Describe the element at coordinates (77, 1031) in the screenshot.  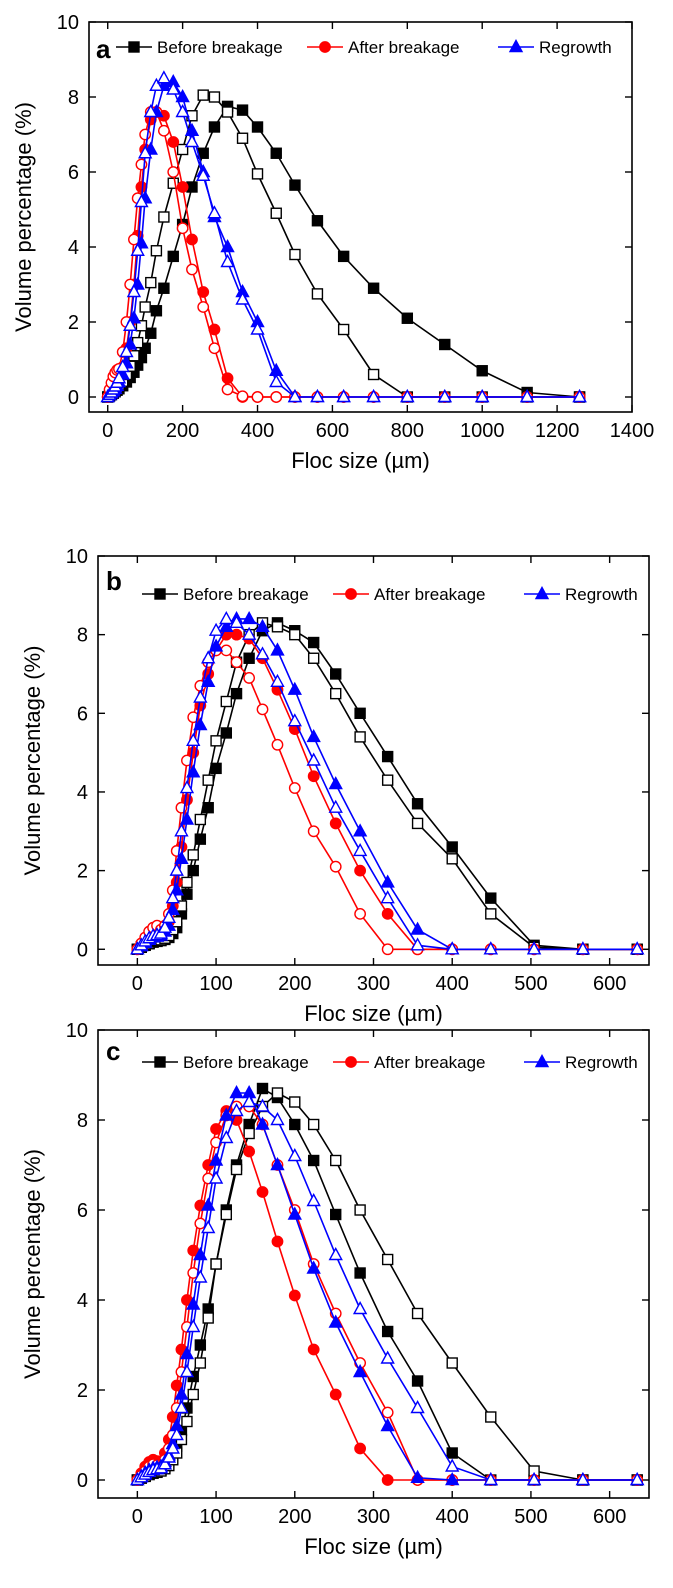
I see `y-tick-label: 10` at that location.